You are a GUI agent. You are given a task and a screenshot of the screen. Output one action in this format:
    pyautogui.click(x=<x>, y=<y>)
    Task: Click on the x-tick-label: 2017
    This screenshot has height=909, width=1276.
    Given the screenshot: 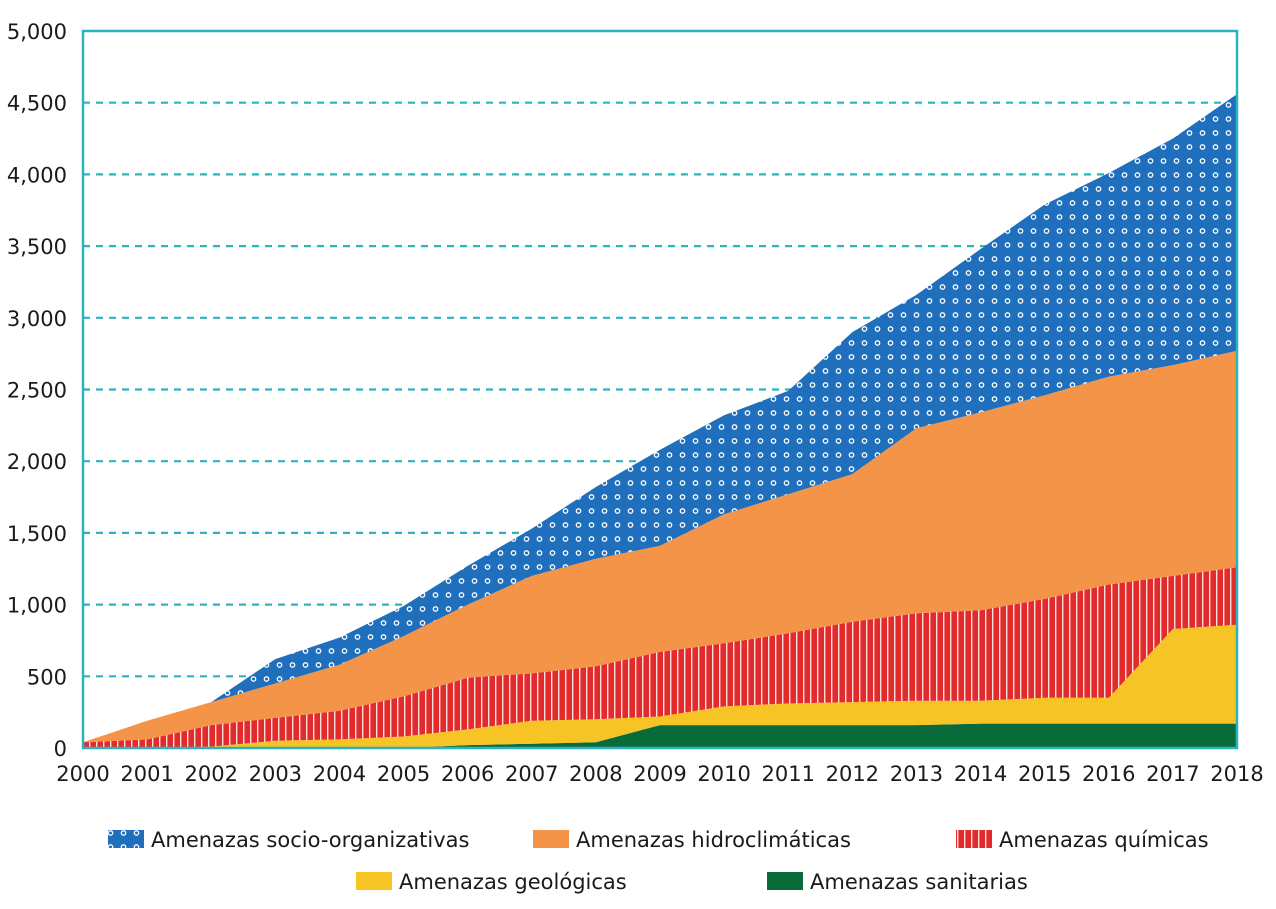 What is the action you would take?
    pyautogui.click(x=1172, y=774)
    